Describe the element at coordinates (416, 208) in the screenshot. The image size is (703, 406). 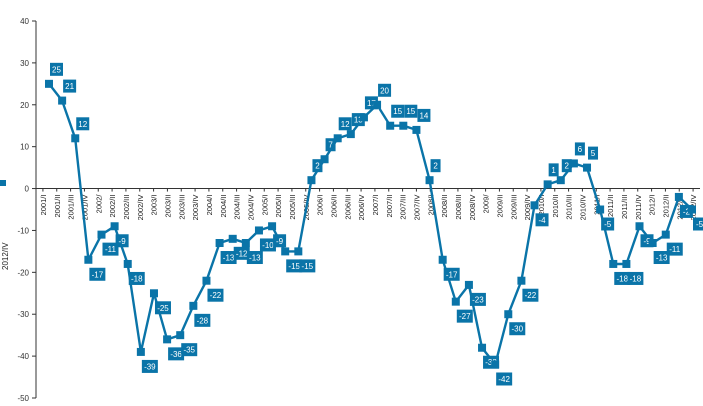
I see `x-tick-label: 2007/IV` at that location.